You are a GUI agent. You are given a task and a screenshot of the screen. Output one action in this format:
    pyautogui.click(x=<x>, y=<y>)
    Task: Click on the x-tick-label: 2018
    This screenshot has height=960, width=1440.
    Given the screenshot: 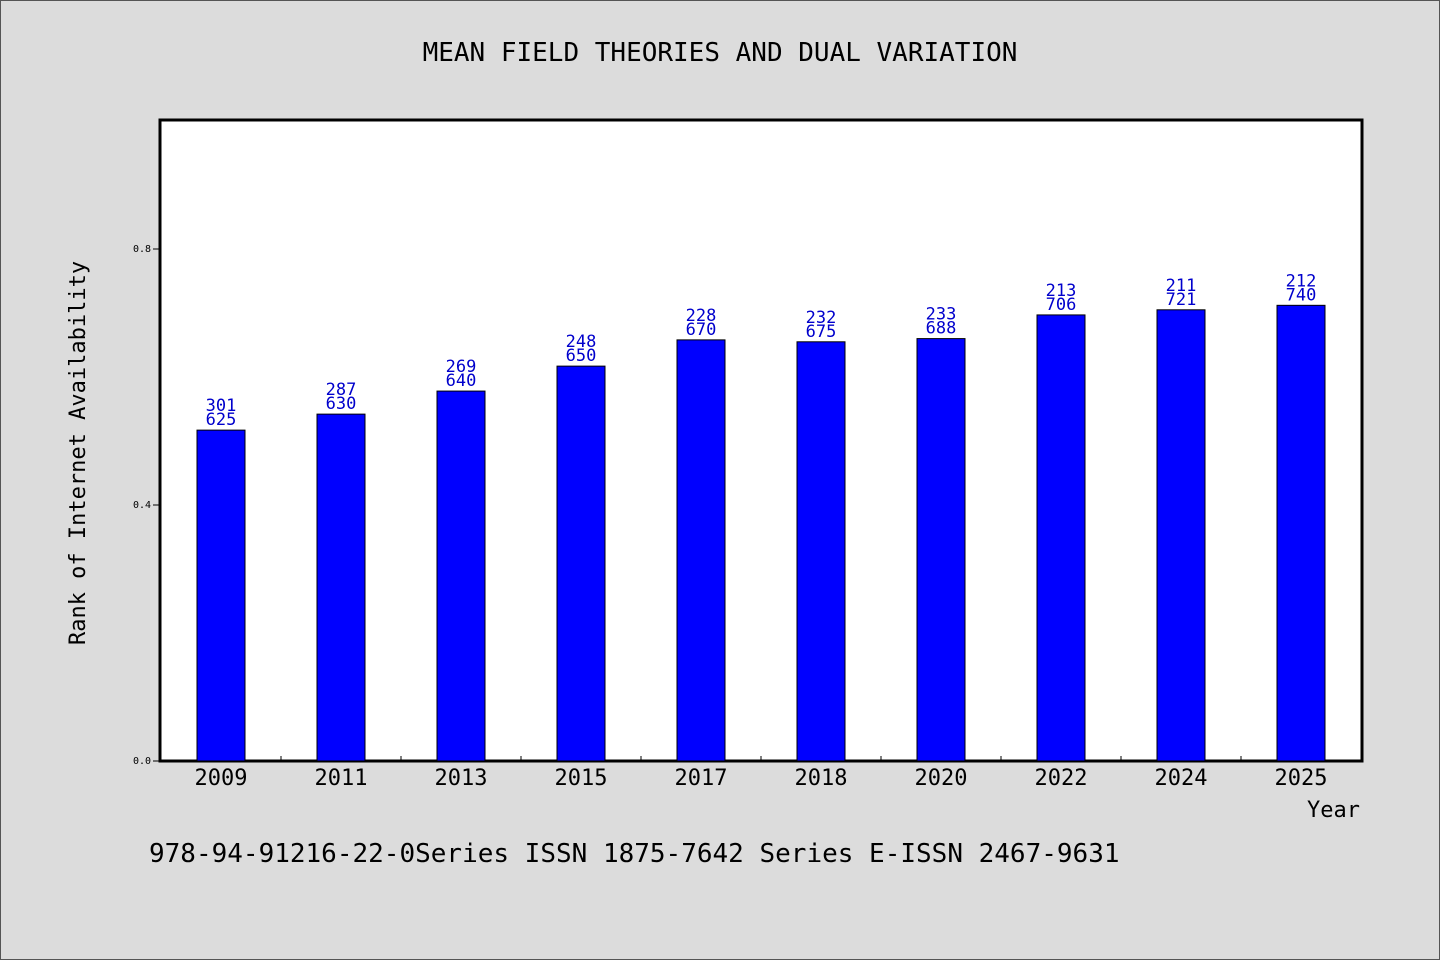 What is the action you would take?
    pyautogui.click(x=821, y=778)
    